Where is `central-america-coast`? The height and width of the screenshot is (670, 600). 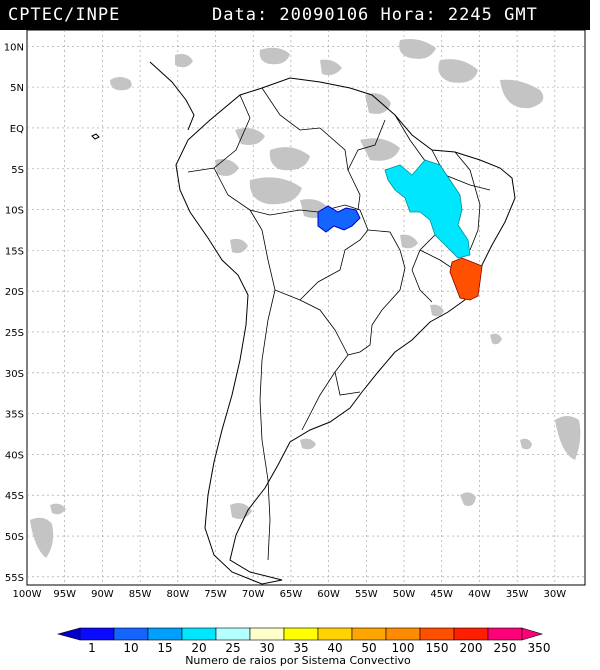 central-america-coast is located at coordinates (172, 96).